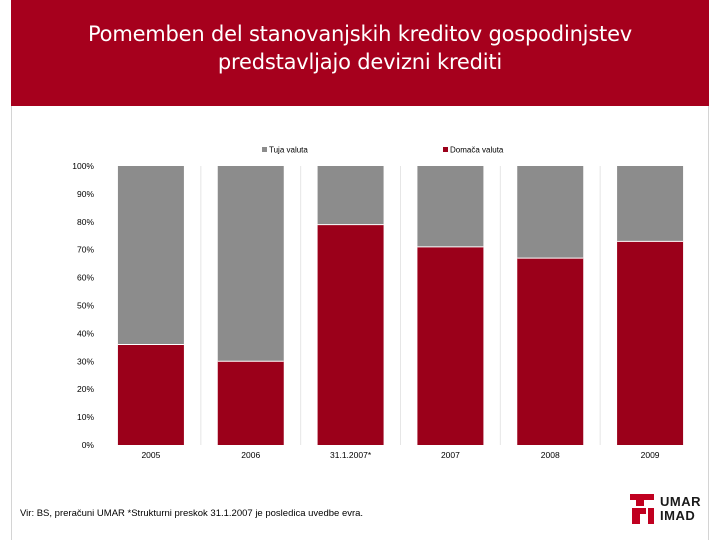 The width and height of the screenshot is (720, 540). What do you see at coordinates (85, 306) in the screenshot?
I see `y-tick-label: 50%` at bounding box center [85, 306].